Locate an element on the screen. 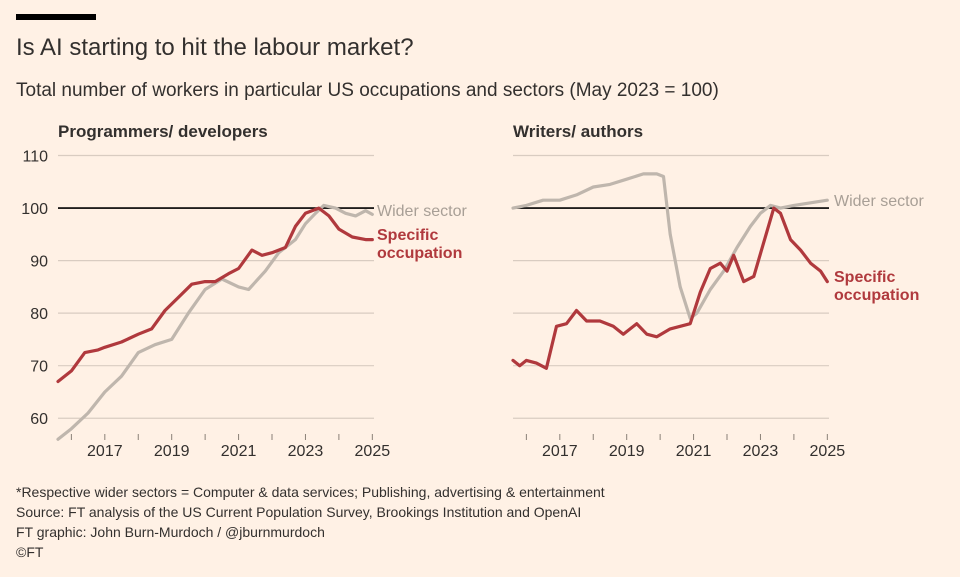 Image resolution: width=960 pixels, height=577 pixels. programmers-ytick-label: 60 is located at coordinates (39, 419).